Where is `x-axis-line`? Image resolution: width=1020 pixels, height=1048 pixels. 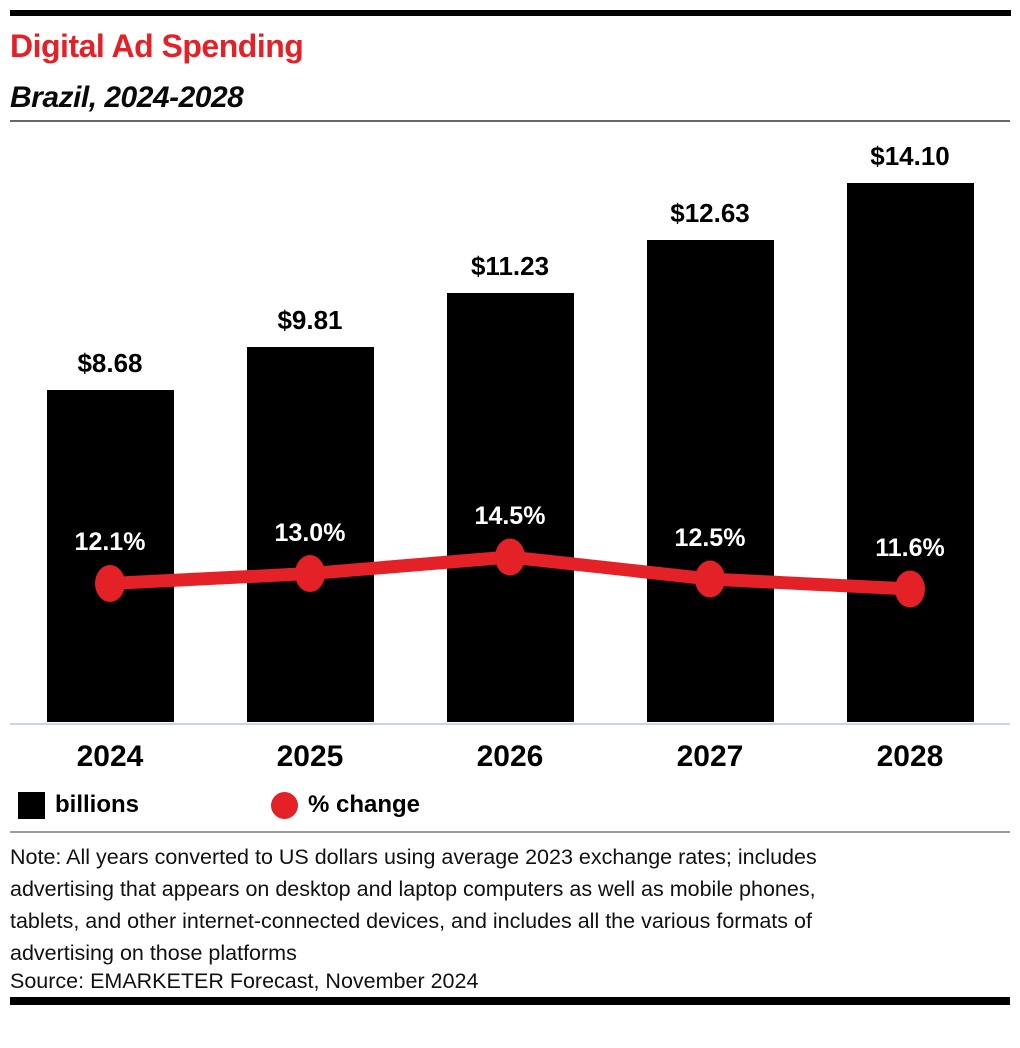
x-axis-line is located at coordinates (510, 724).